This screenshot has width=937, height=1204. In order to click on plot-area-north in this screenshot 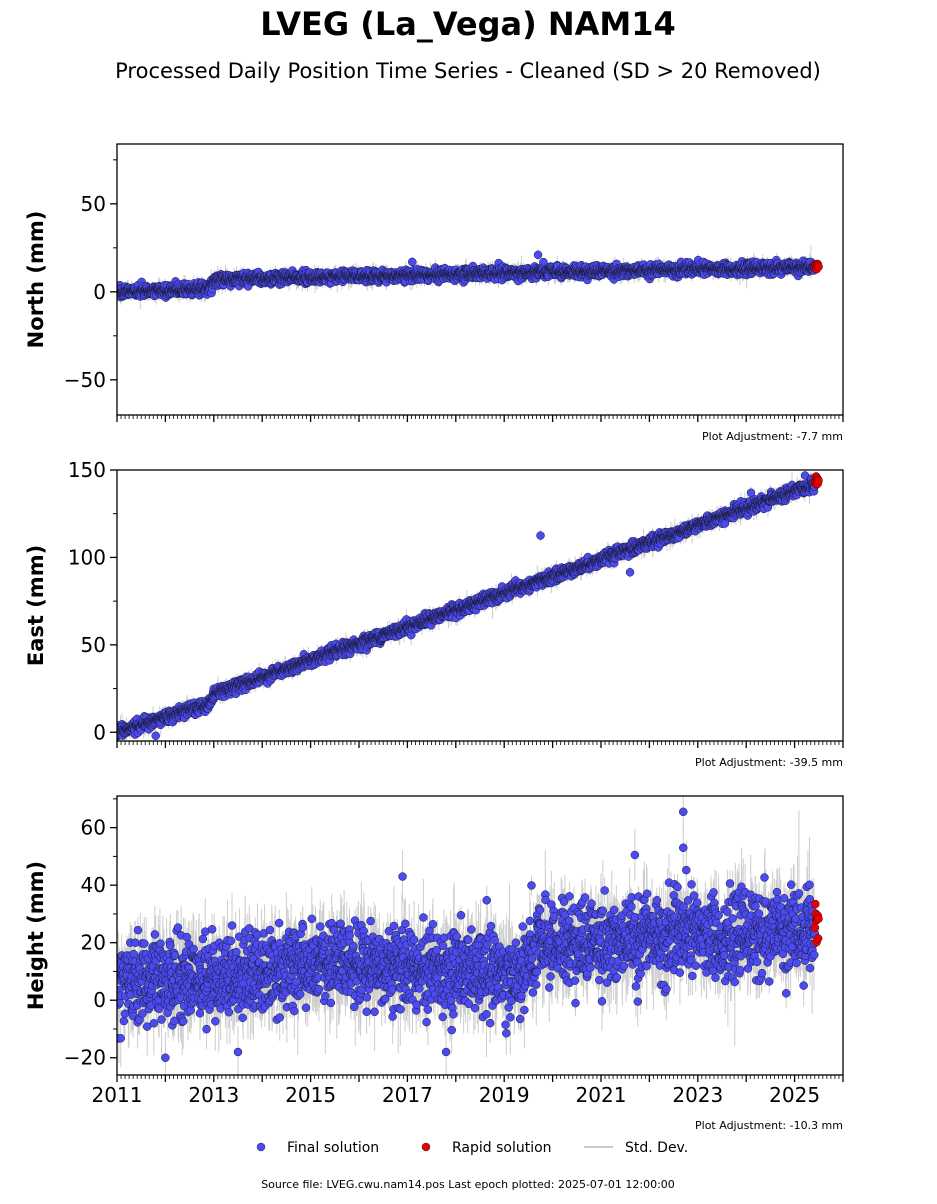, I will do `click(468, 277)`.